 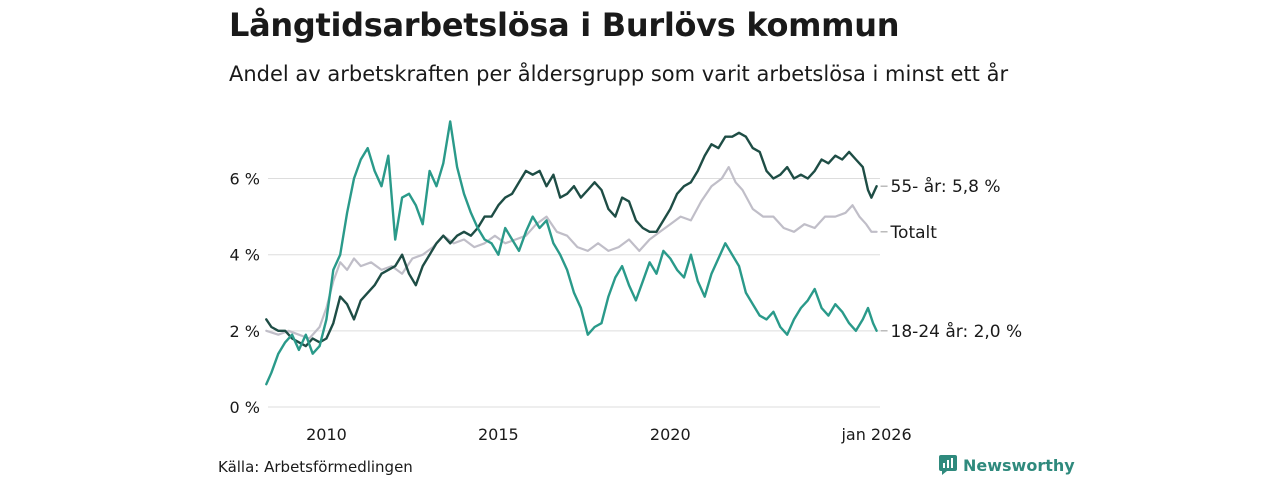 What do you see at coordinates (315, 467) in the screenshot?
I see `source-note: Källa: Arbetsförmedlingen` at bounding box center [315, 467].